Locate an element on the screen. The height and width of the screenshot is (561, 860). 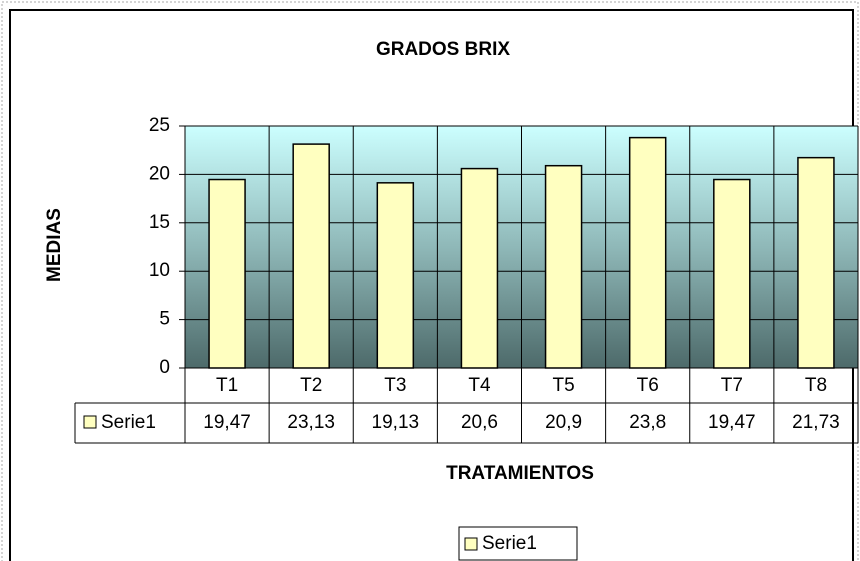
data-table-value: 21,73 is located at coordinates (816, 422).